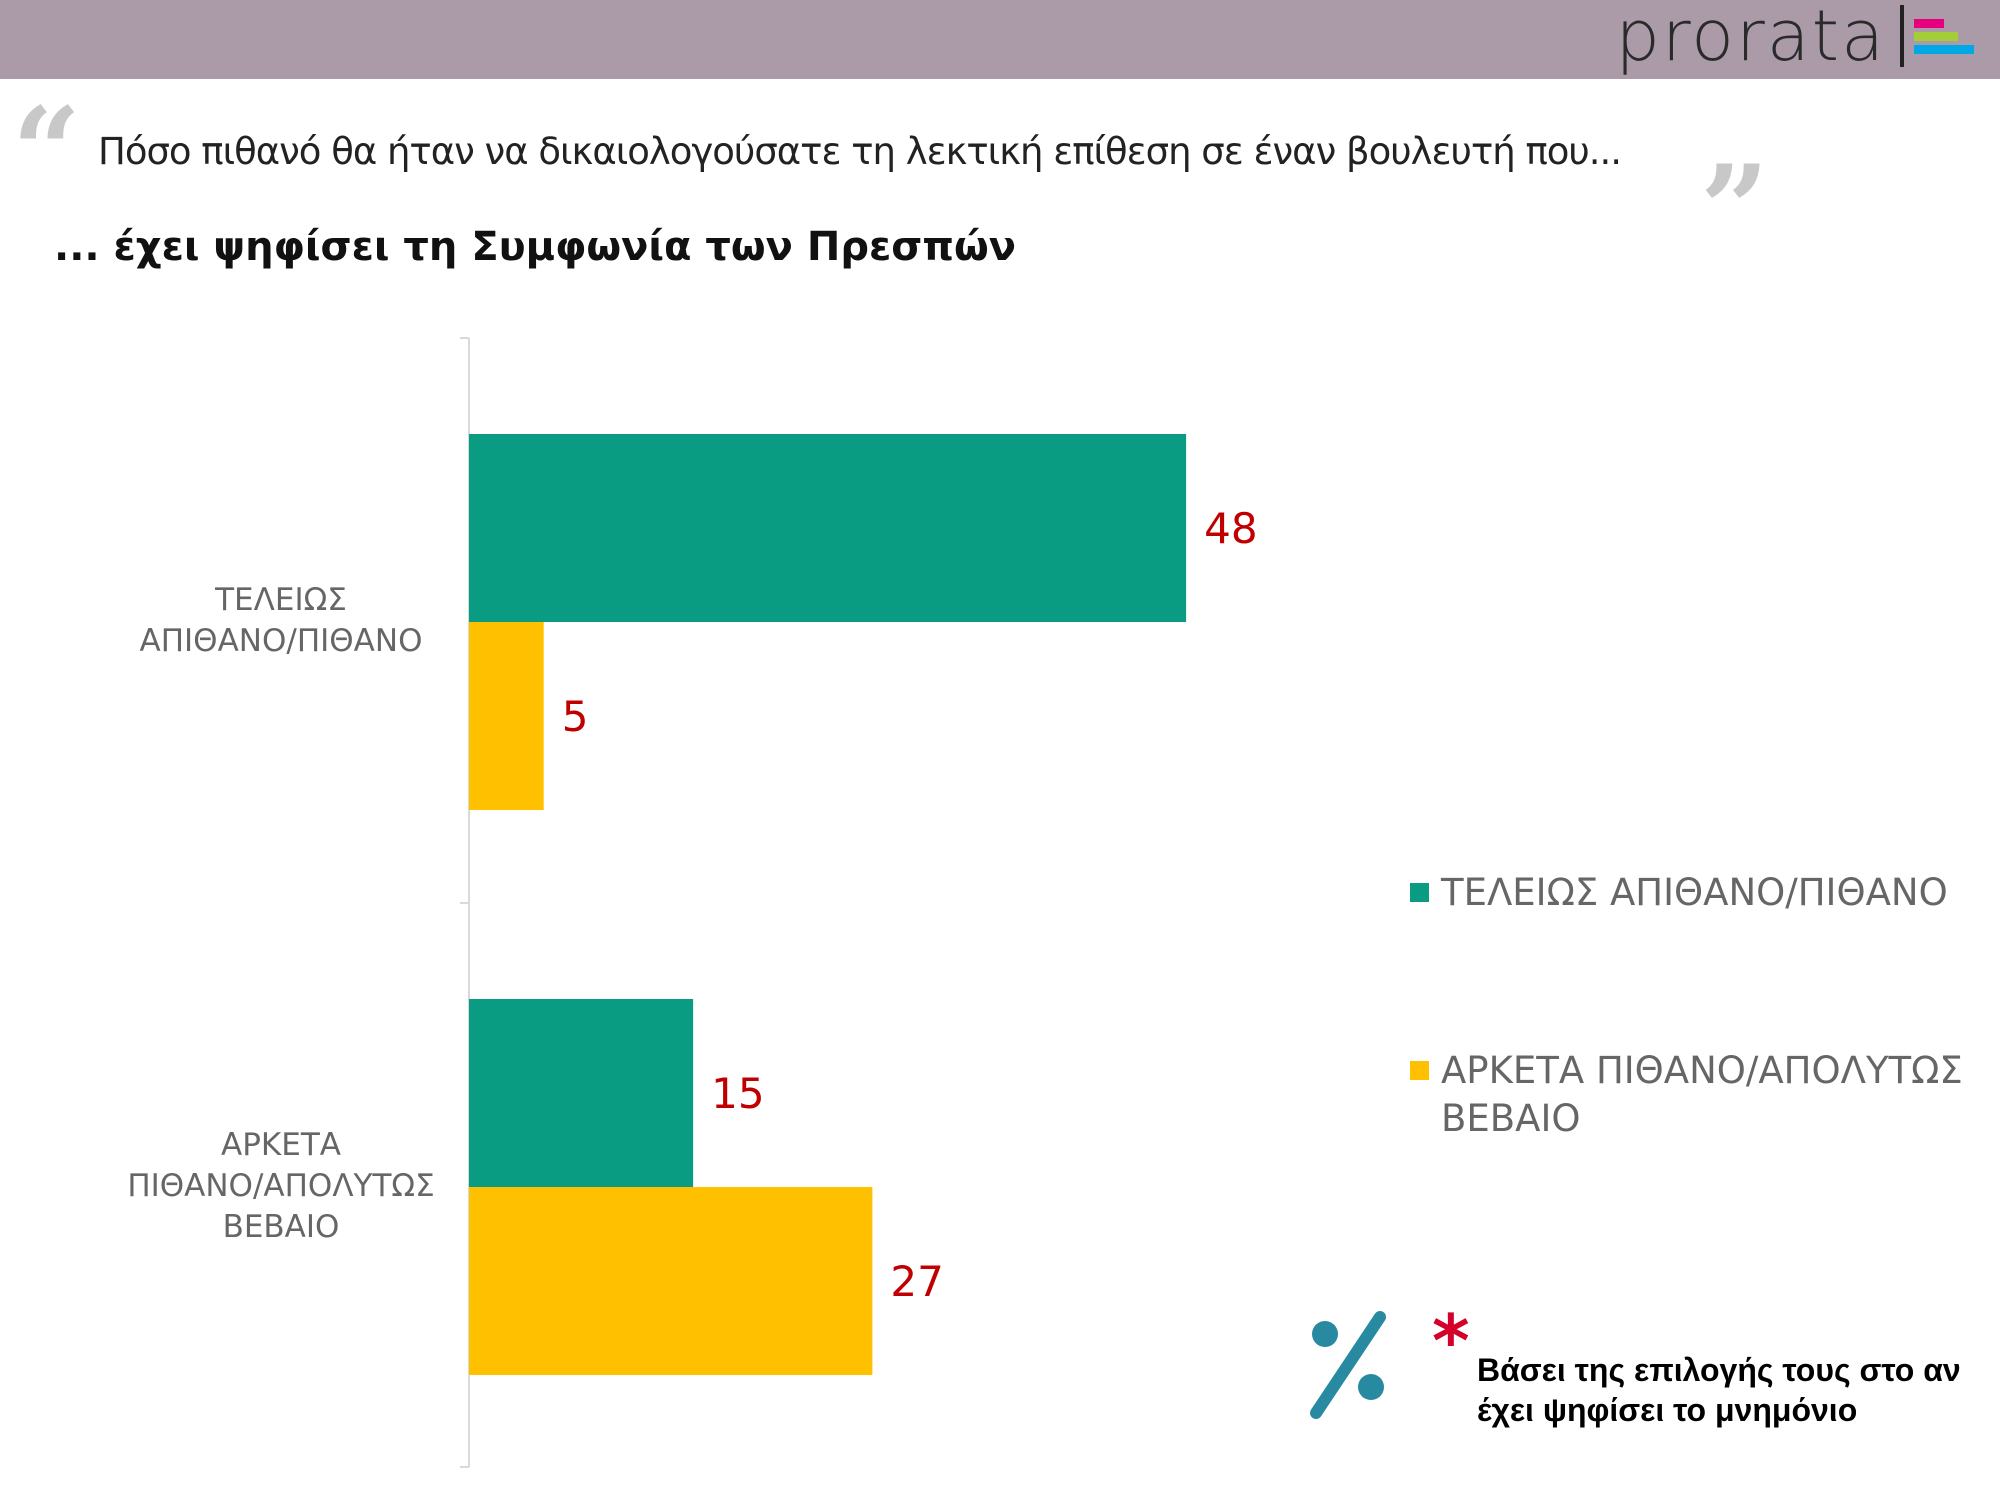 The height and width of the screenshot is (1500, 2000). What do you see at coordinates (281, 1227) in the screenshot?
I see `category-label-line: ΒΕΒΑΙΟ` at bounding box center [281, 1227].